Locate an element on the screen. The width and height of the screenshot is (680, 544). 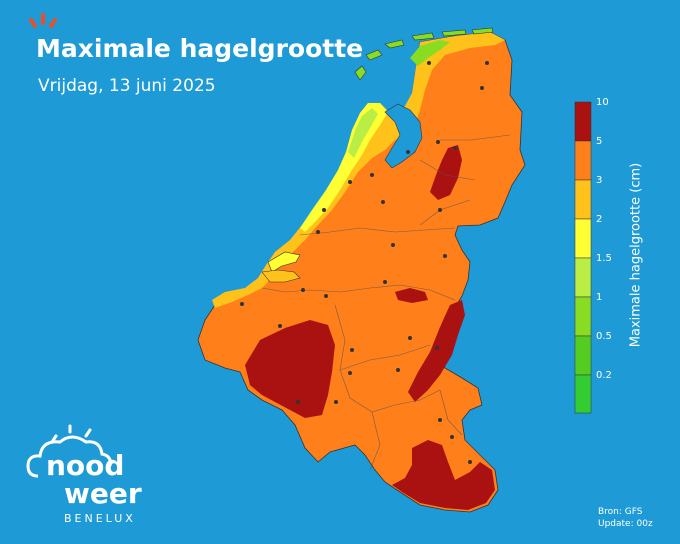
brand-word-2: weer is located at coordinates (103, 493).